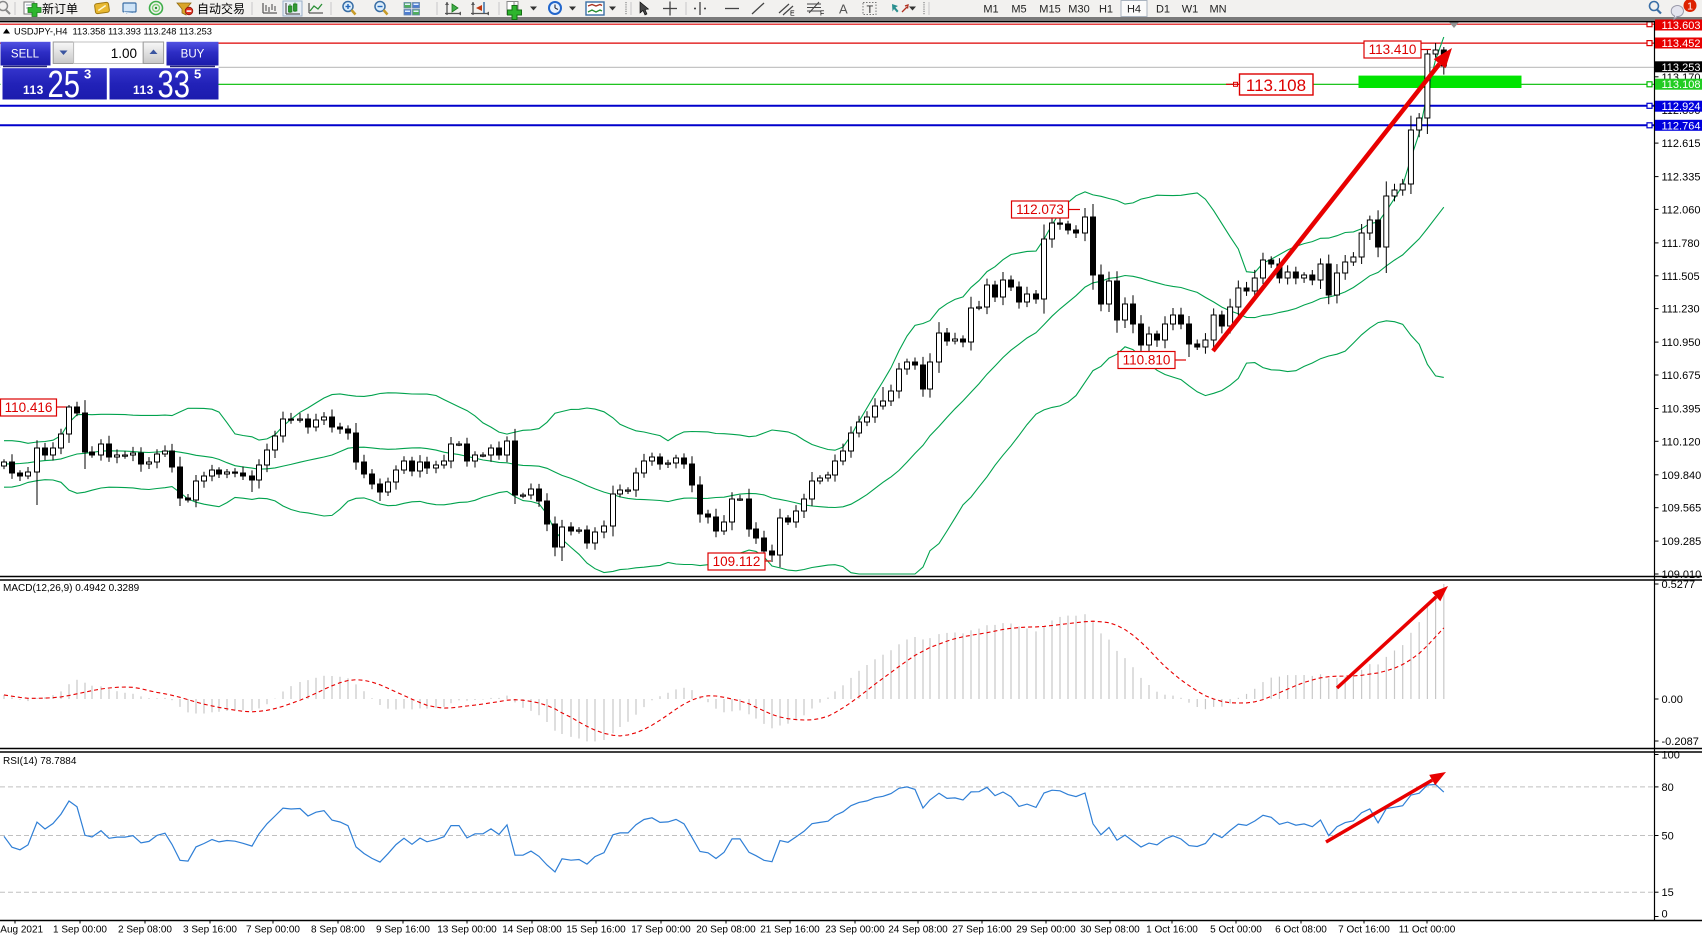 The width and height of the screenshot is (1702, 937). Describe the element at coordinates (843, 9) in the screenshot. I see `svg-text: A` at that location.